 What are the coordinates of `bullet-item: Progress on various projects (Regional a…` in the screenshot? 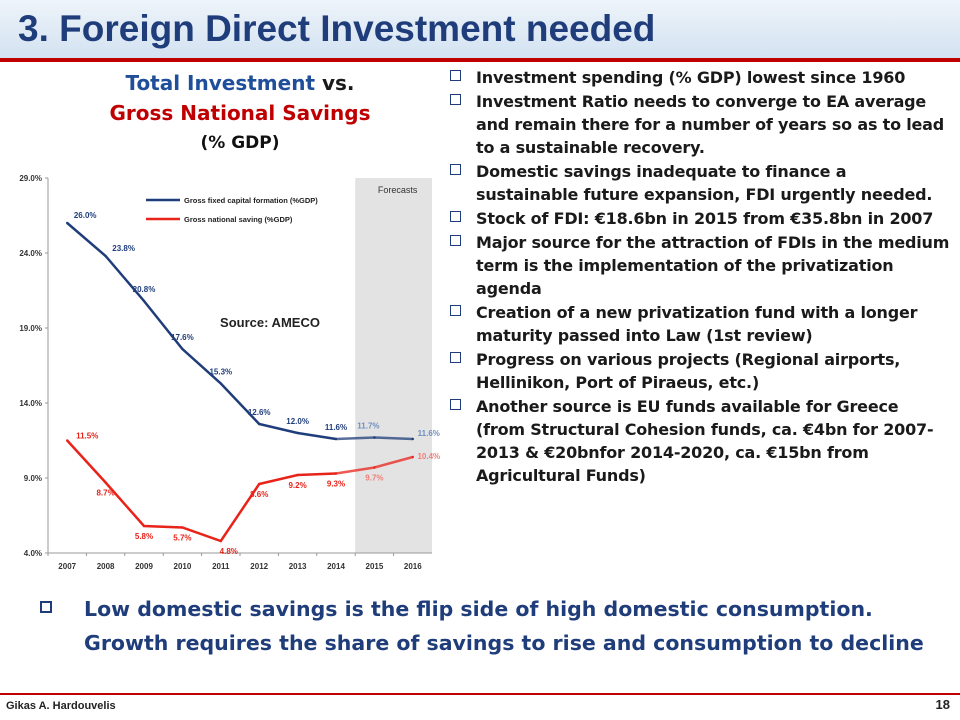 It's located at (700, 371).